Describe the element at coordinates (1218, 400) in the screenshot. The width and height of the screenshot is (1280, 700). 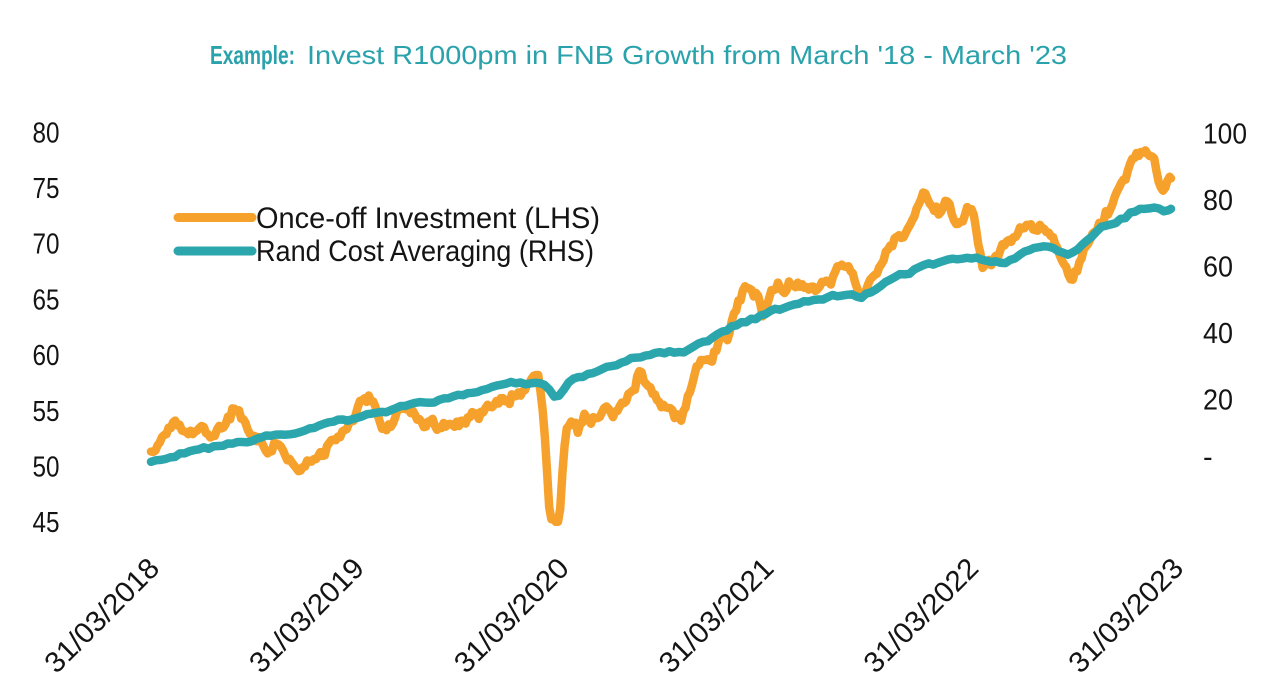
I see `svg-text: 20` at that location.